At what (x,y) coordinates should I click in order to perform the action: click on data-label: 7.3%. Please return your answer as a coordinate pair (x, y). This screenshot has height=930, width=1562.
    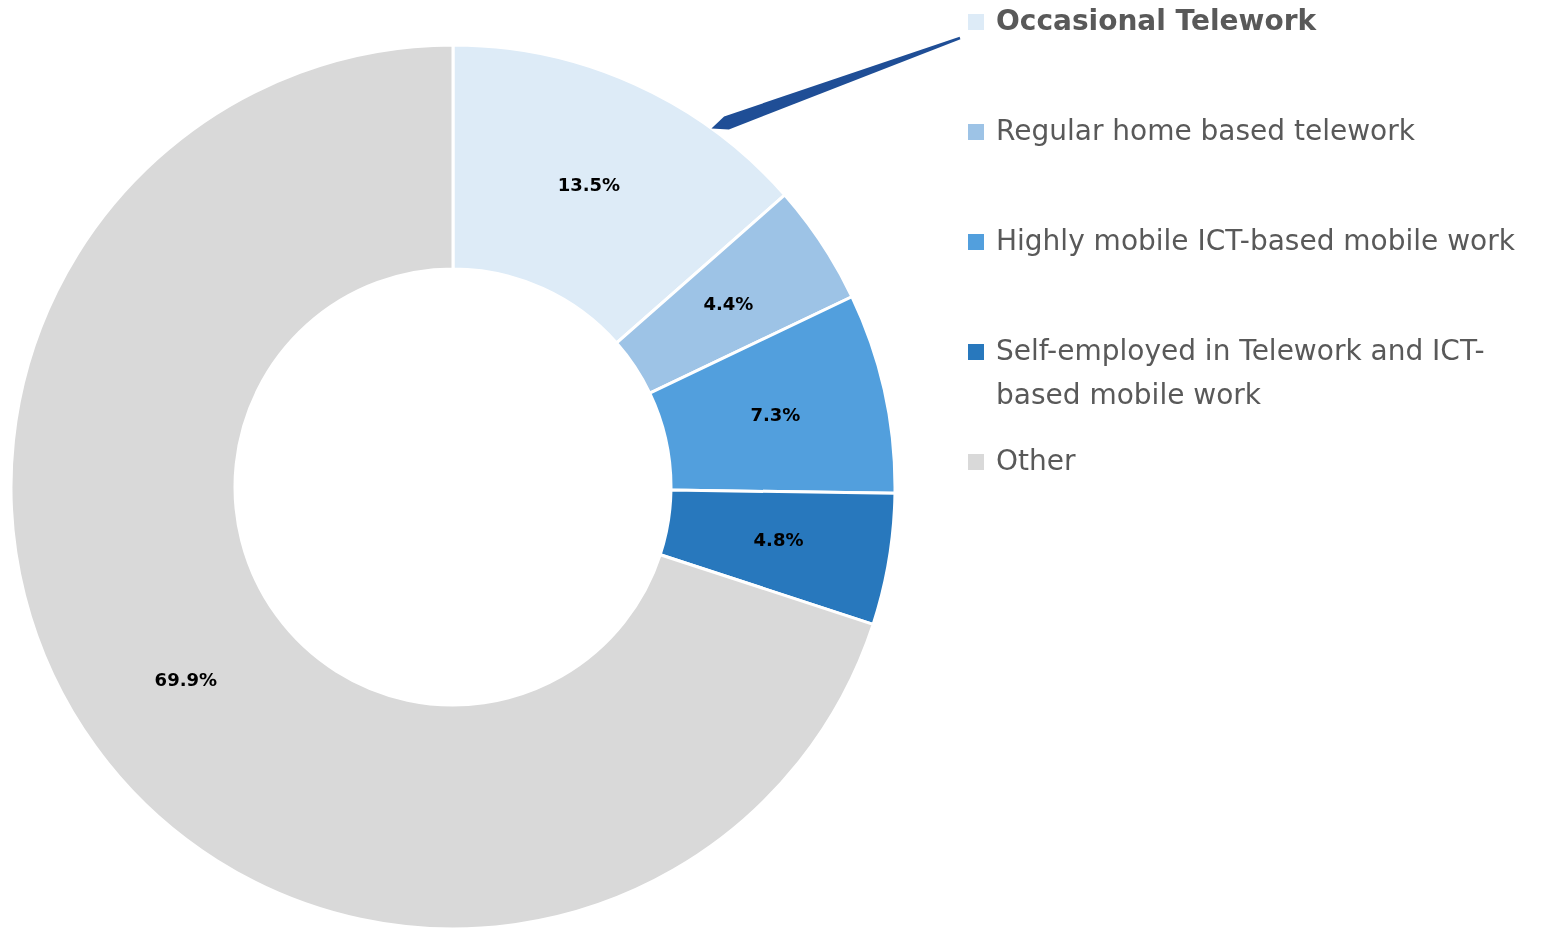
    Looking at the image, I should click on (775, 415).